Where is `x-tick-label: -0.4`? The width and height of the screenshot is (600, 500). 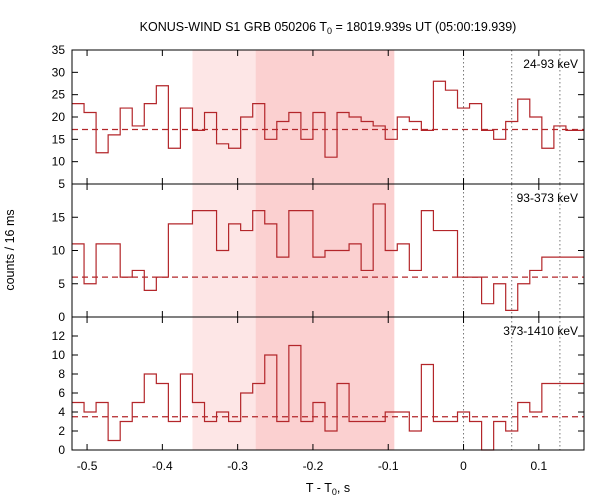 x-tick-label: -0.4 is located at coordinates (162, 466).